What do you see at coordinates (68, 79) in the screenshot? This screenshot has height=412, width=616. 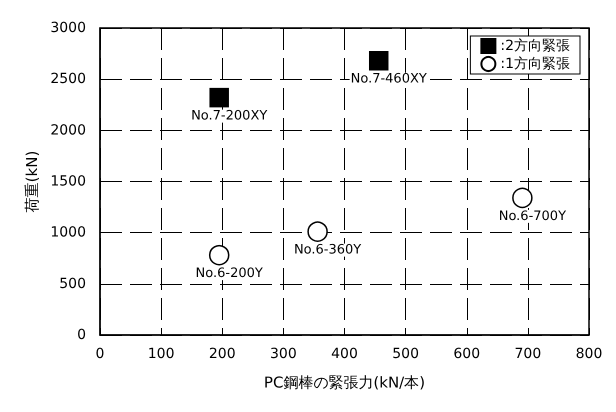 I see `y-tick-label: 2500` at bounding box center [68, 79].